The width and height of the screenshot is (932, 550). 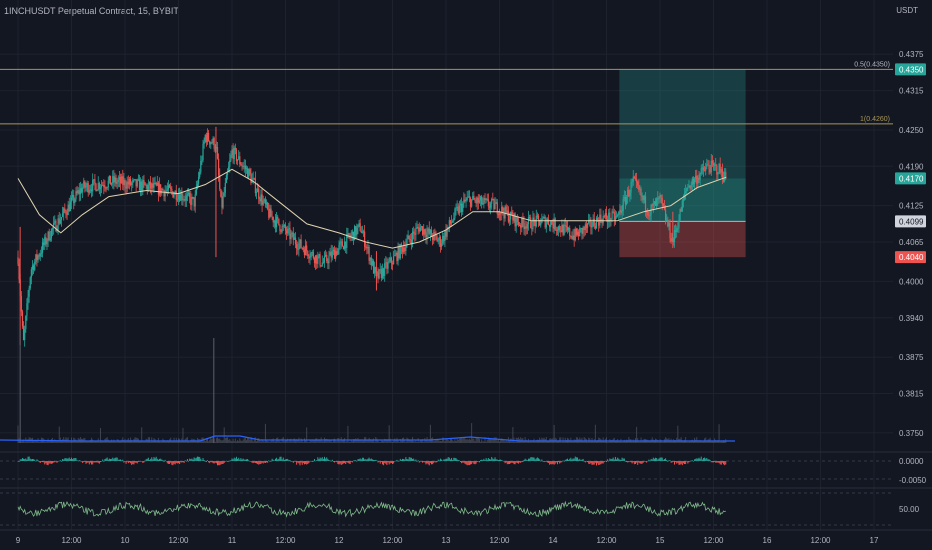 I want to click on price-tag-label: 0.4099, so click(x=911, y=221).